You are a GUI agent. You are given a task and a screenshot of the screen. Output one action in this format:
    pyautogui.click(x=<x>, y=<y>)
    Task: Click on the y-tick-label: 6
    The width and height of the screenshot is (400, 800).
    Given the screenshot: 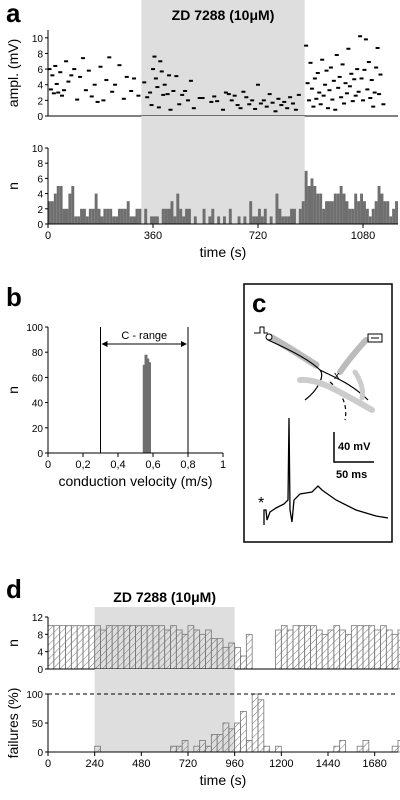 What is the action you would take?
    pyautogui.click(x=40, y=70)
    